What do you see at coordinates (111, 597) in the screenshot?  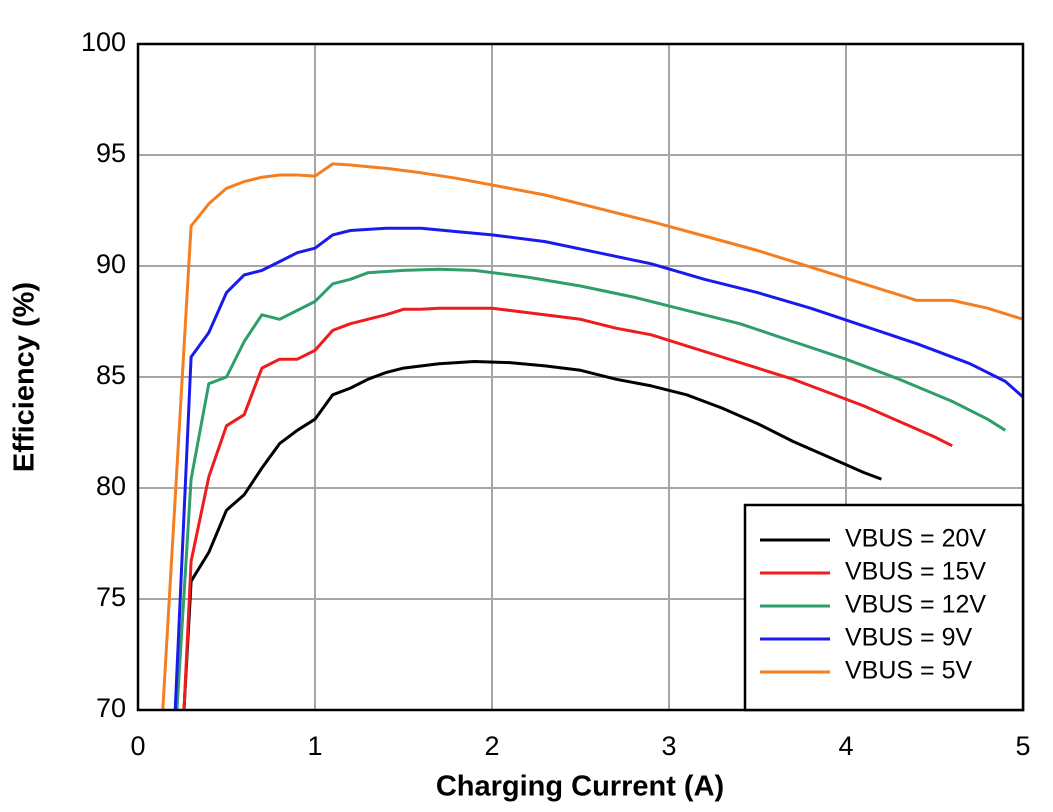 I see `y-tick-label: 75` at bounding box center [111, 597].